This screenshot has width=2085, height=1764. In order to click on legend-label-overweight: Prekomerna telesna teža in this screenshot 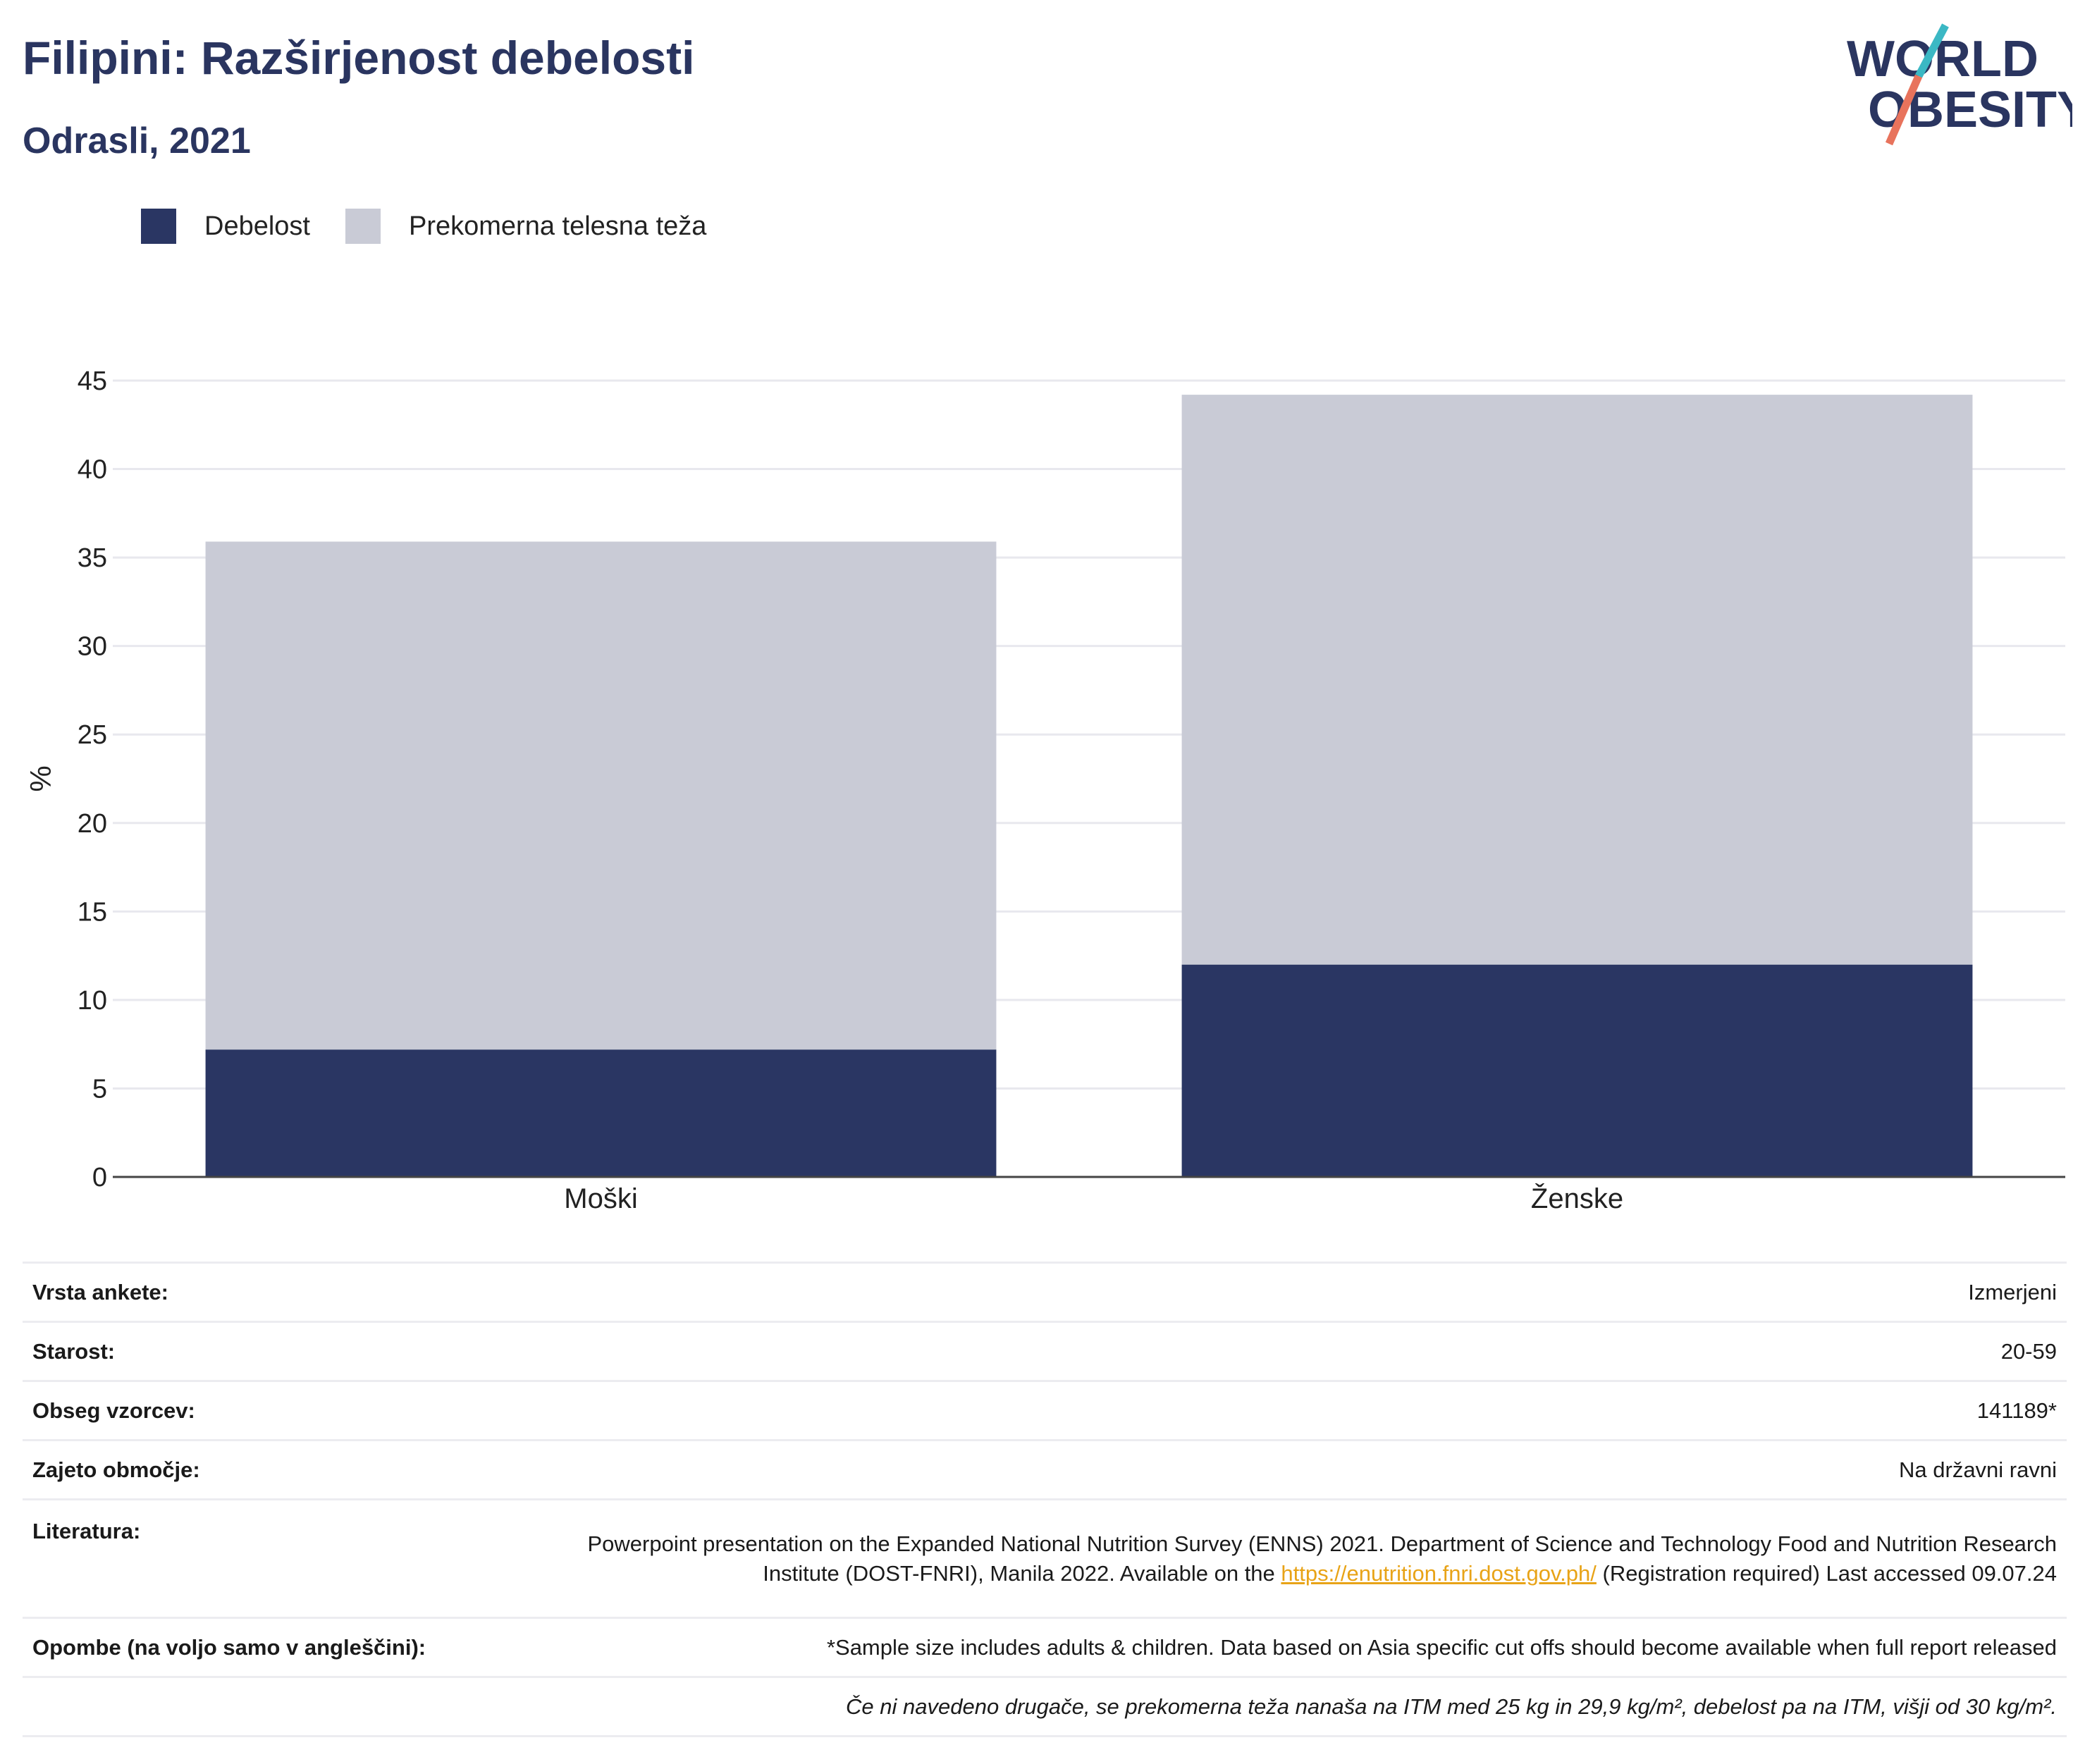, I will do `click(557, 226)`.